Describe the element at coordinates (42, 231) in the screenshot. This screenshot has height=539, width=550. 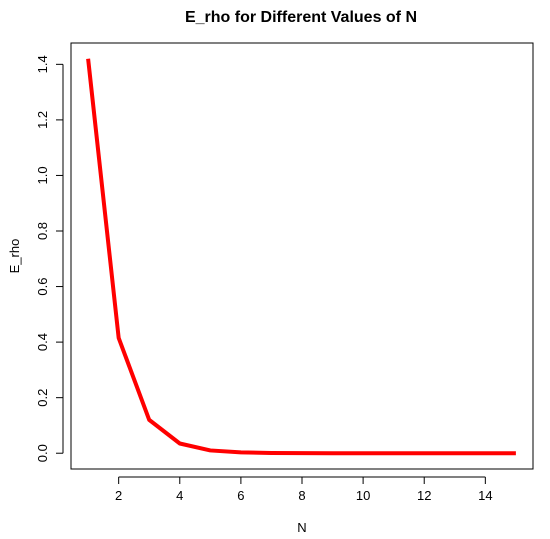
I see `y-tick-label: 0.8` at that location.